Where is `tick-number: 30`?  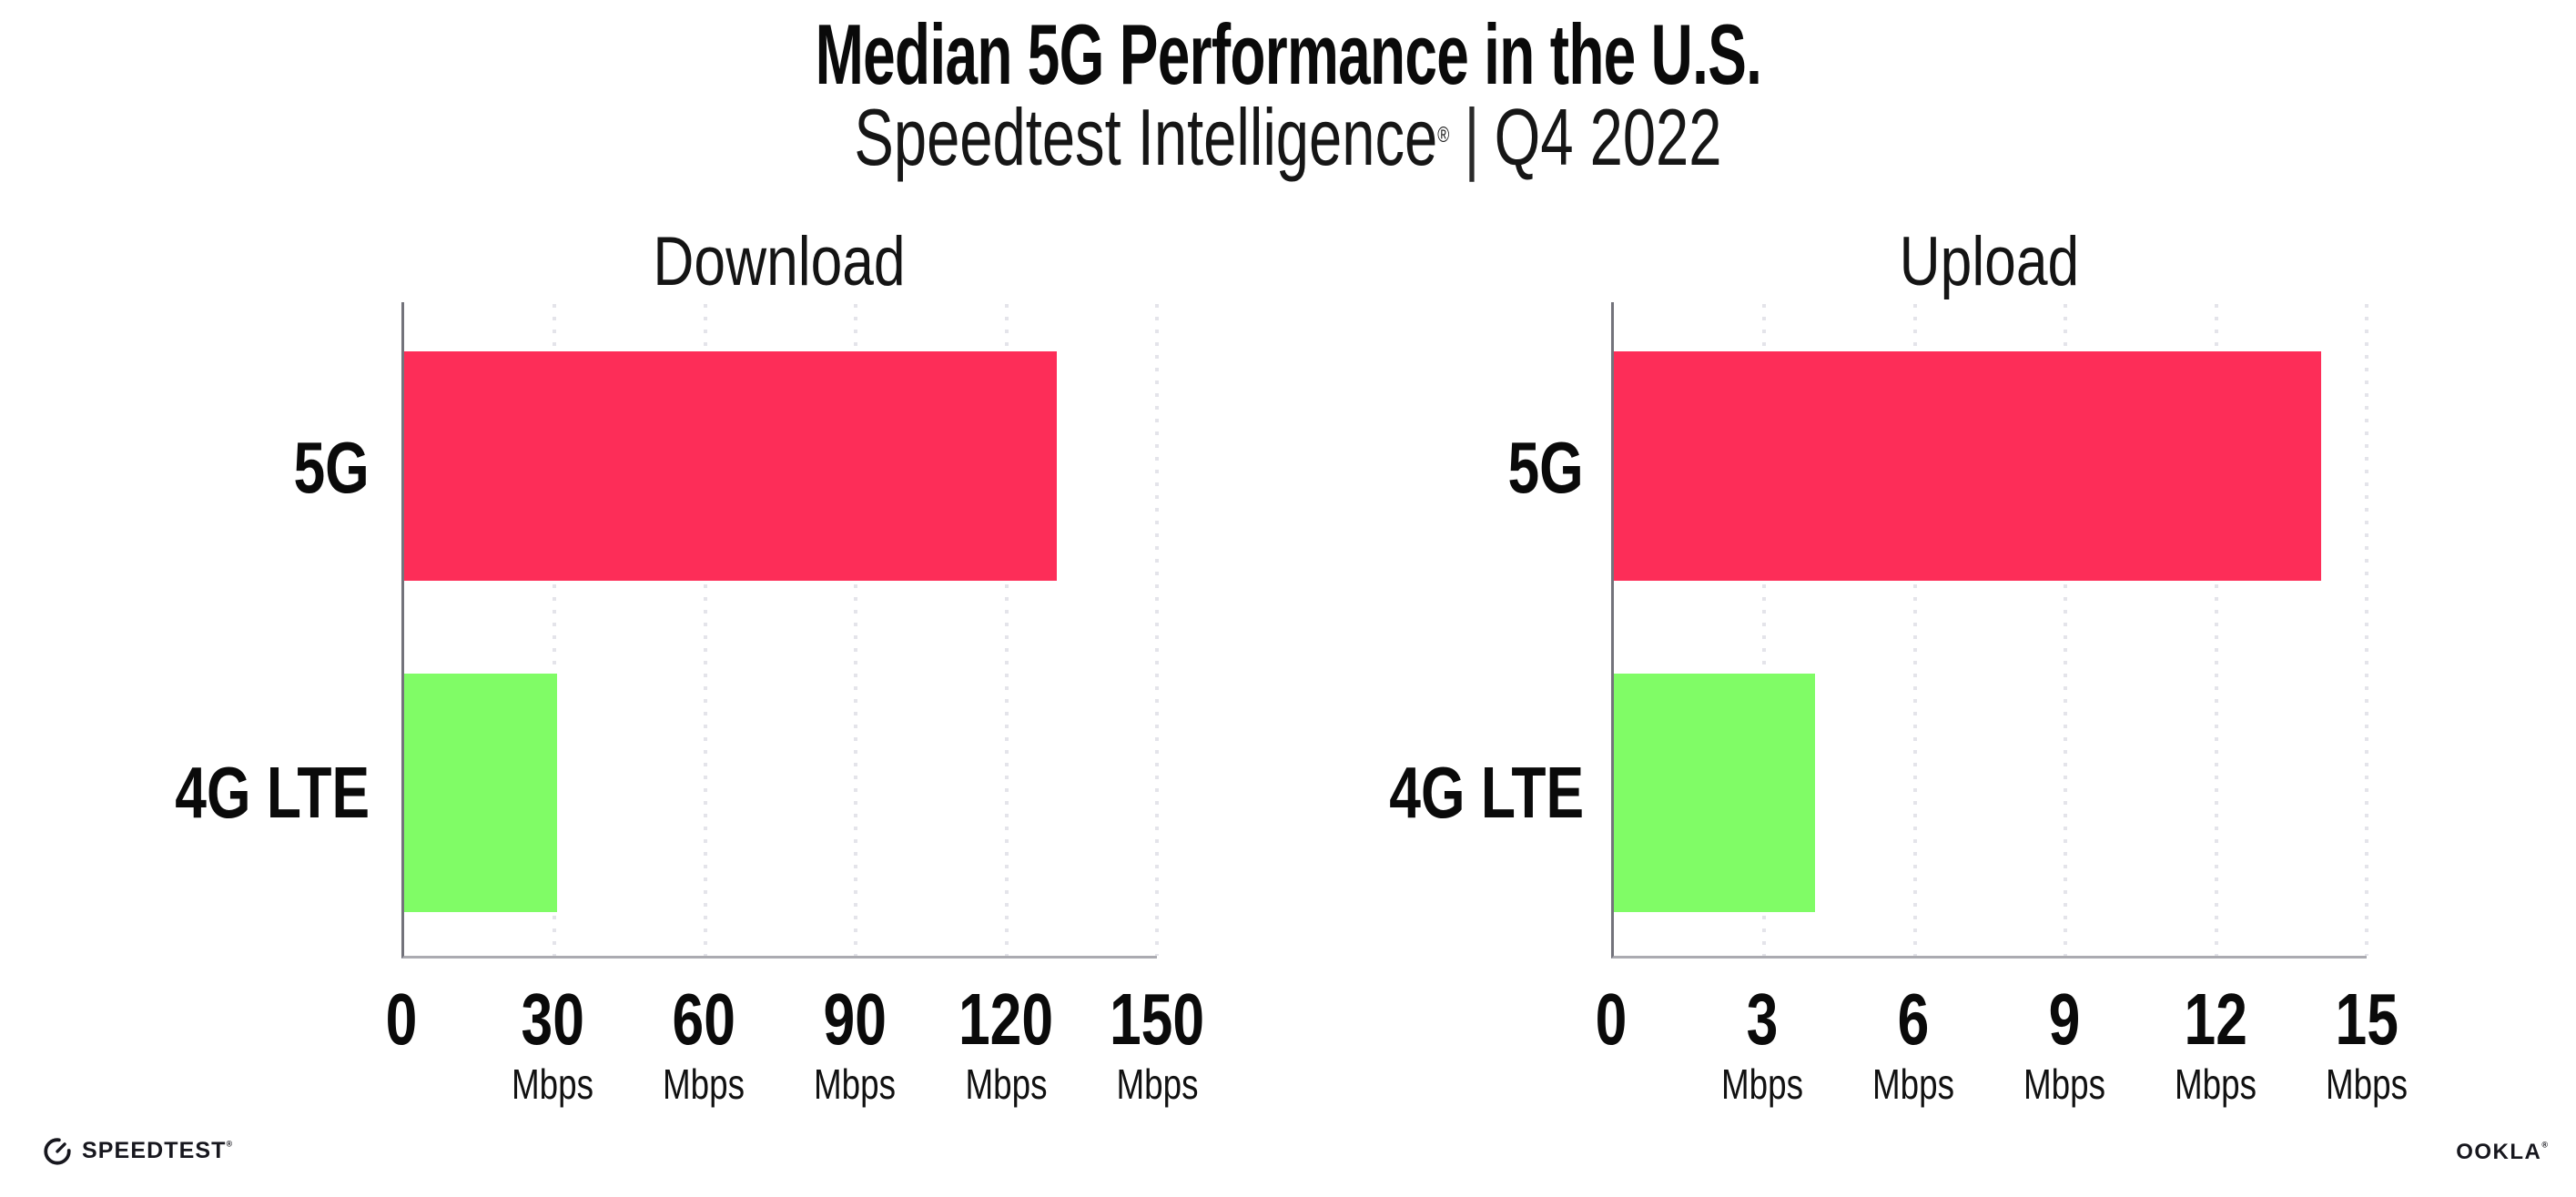 tick-number: 30 is located at coordinates (552, 1020).